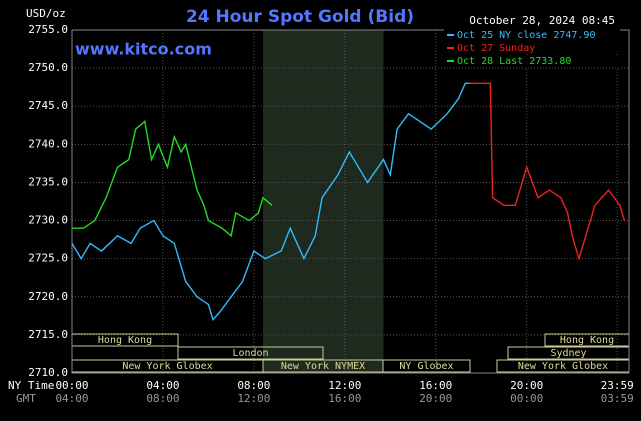 The image size is (641, 421). What do you see at coordinates (526, 385) in the screenshot?
I see `x-tick-label: 20:00` at bounding box center [526, 385].